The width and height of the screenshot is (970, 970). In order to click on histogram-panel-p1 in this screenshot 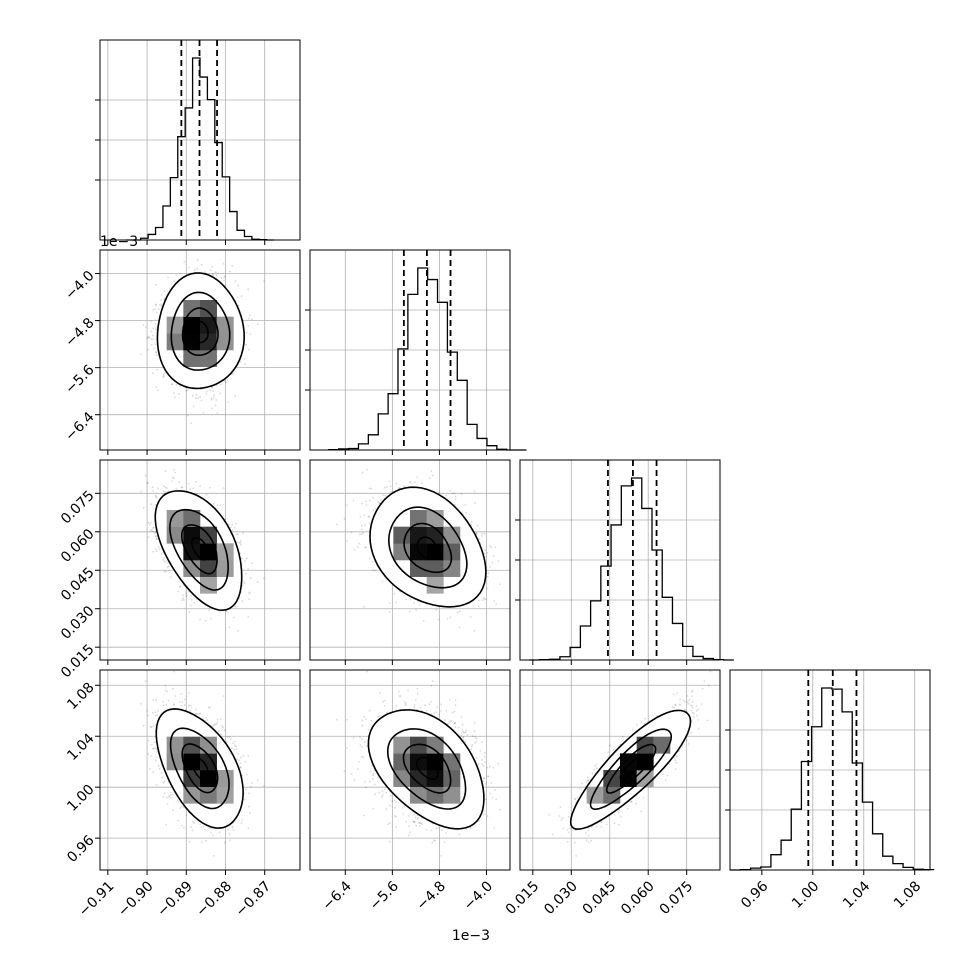, I will do `click(418, 350)`.